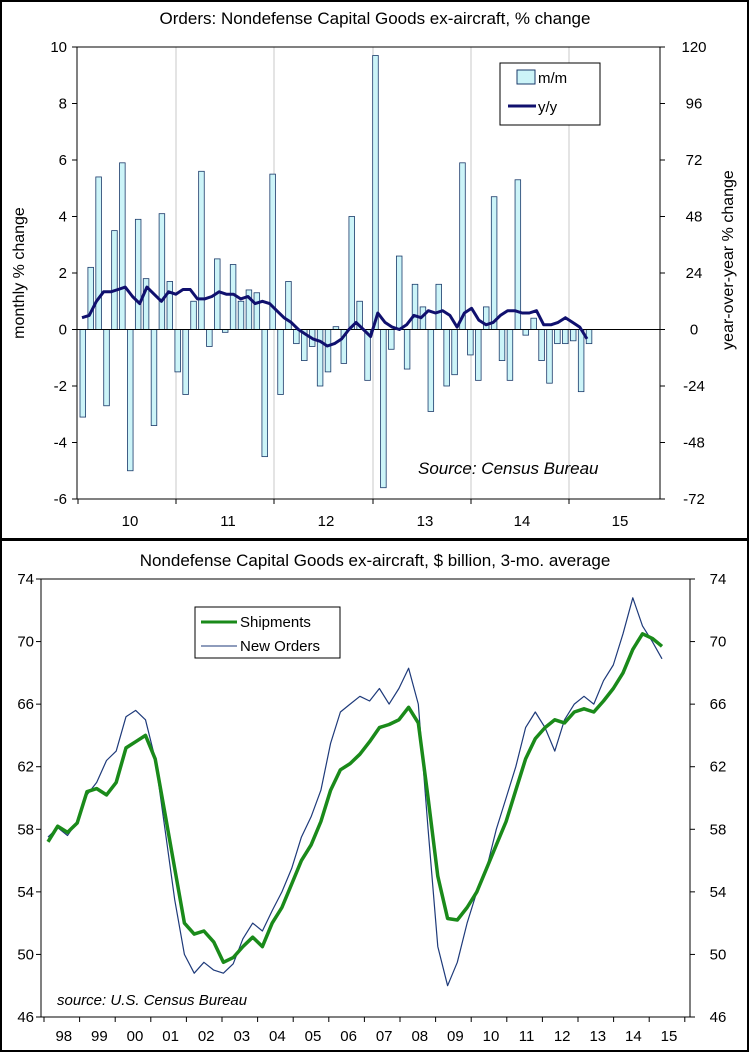 The image size is (750, 1053). Describe the element at coordinates (455, 1036) in the screenshot. I see `bottom-x-tick-label: 09` at that location.